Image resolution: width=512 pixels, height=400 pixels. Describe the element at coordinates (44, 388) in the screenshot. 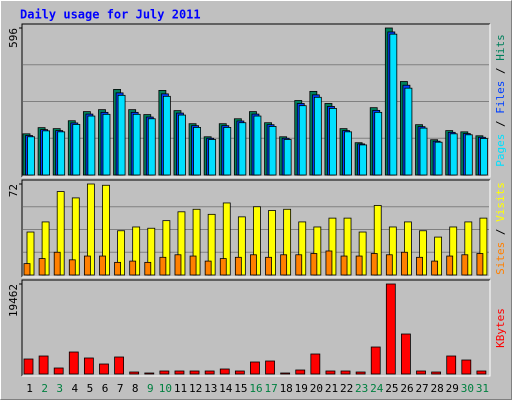

I see `x-tick-label: 2` at that location.